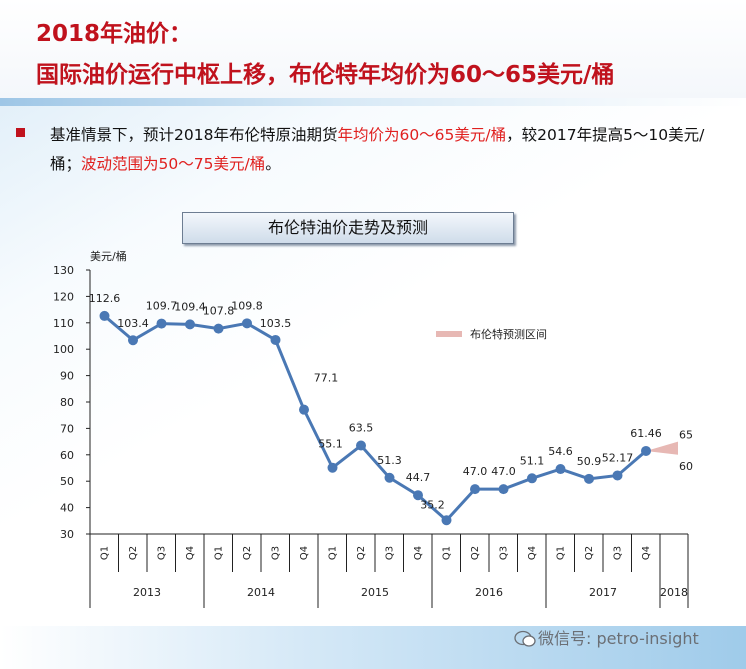 This screenshot has height=669, width=746. Describe the element at coordinates (325, 75) in the screenshot. I see `page-subtitle: 国际油价运行中枢上移，布伦特年均价为60～65美元/桶` at that location.